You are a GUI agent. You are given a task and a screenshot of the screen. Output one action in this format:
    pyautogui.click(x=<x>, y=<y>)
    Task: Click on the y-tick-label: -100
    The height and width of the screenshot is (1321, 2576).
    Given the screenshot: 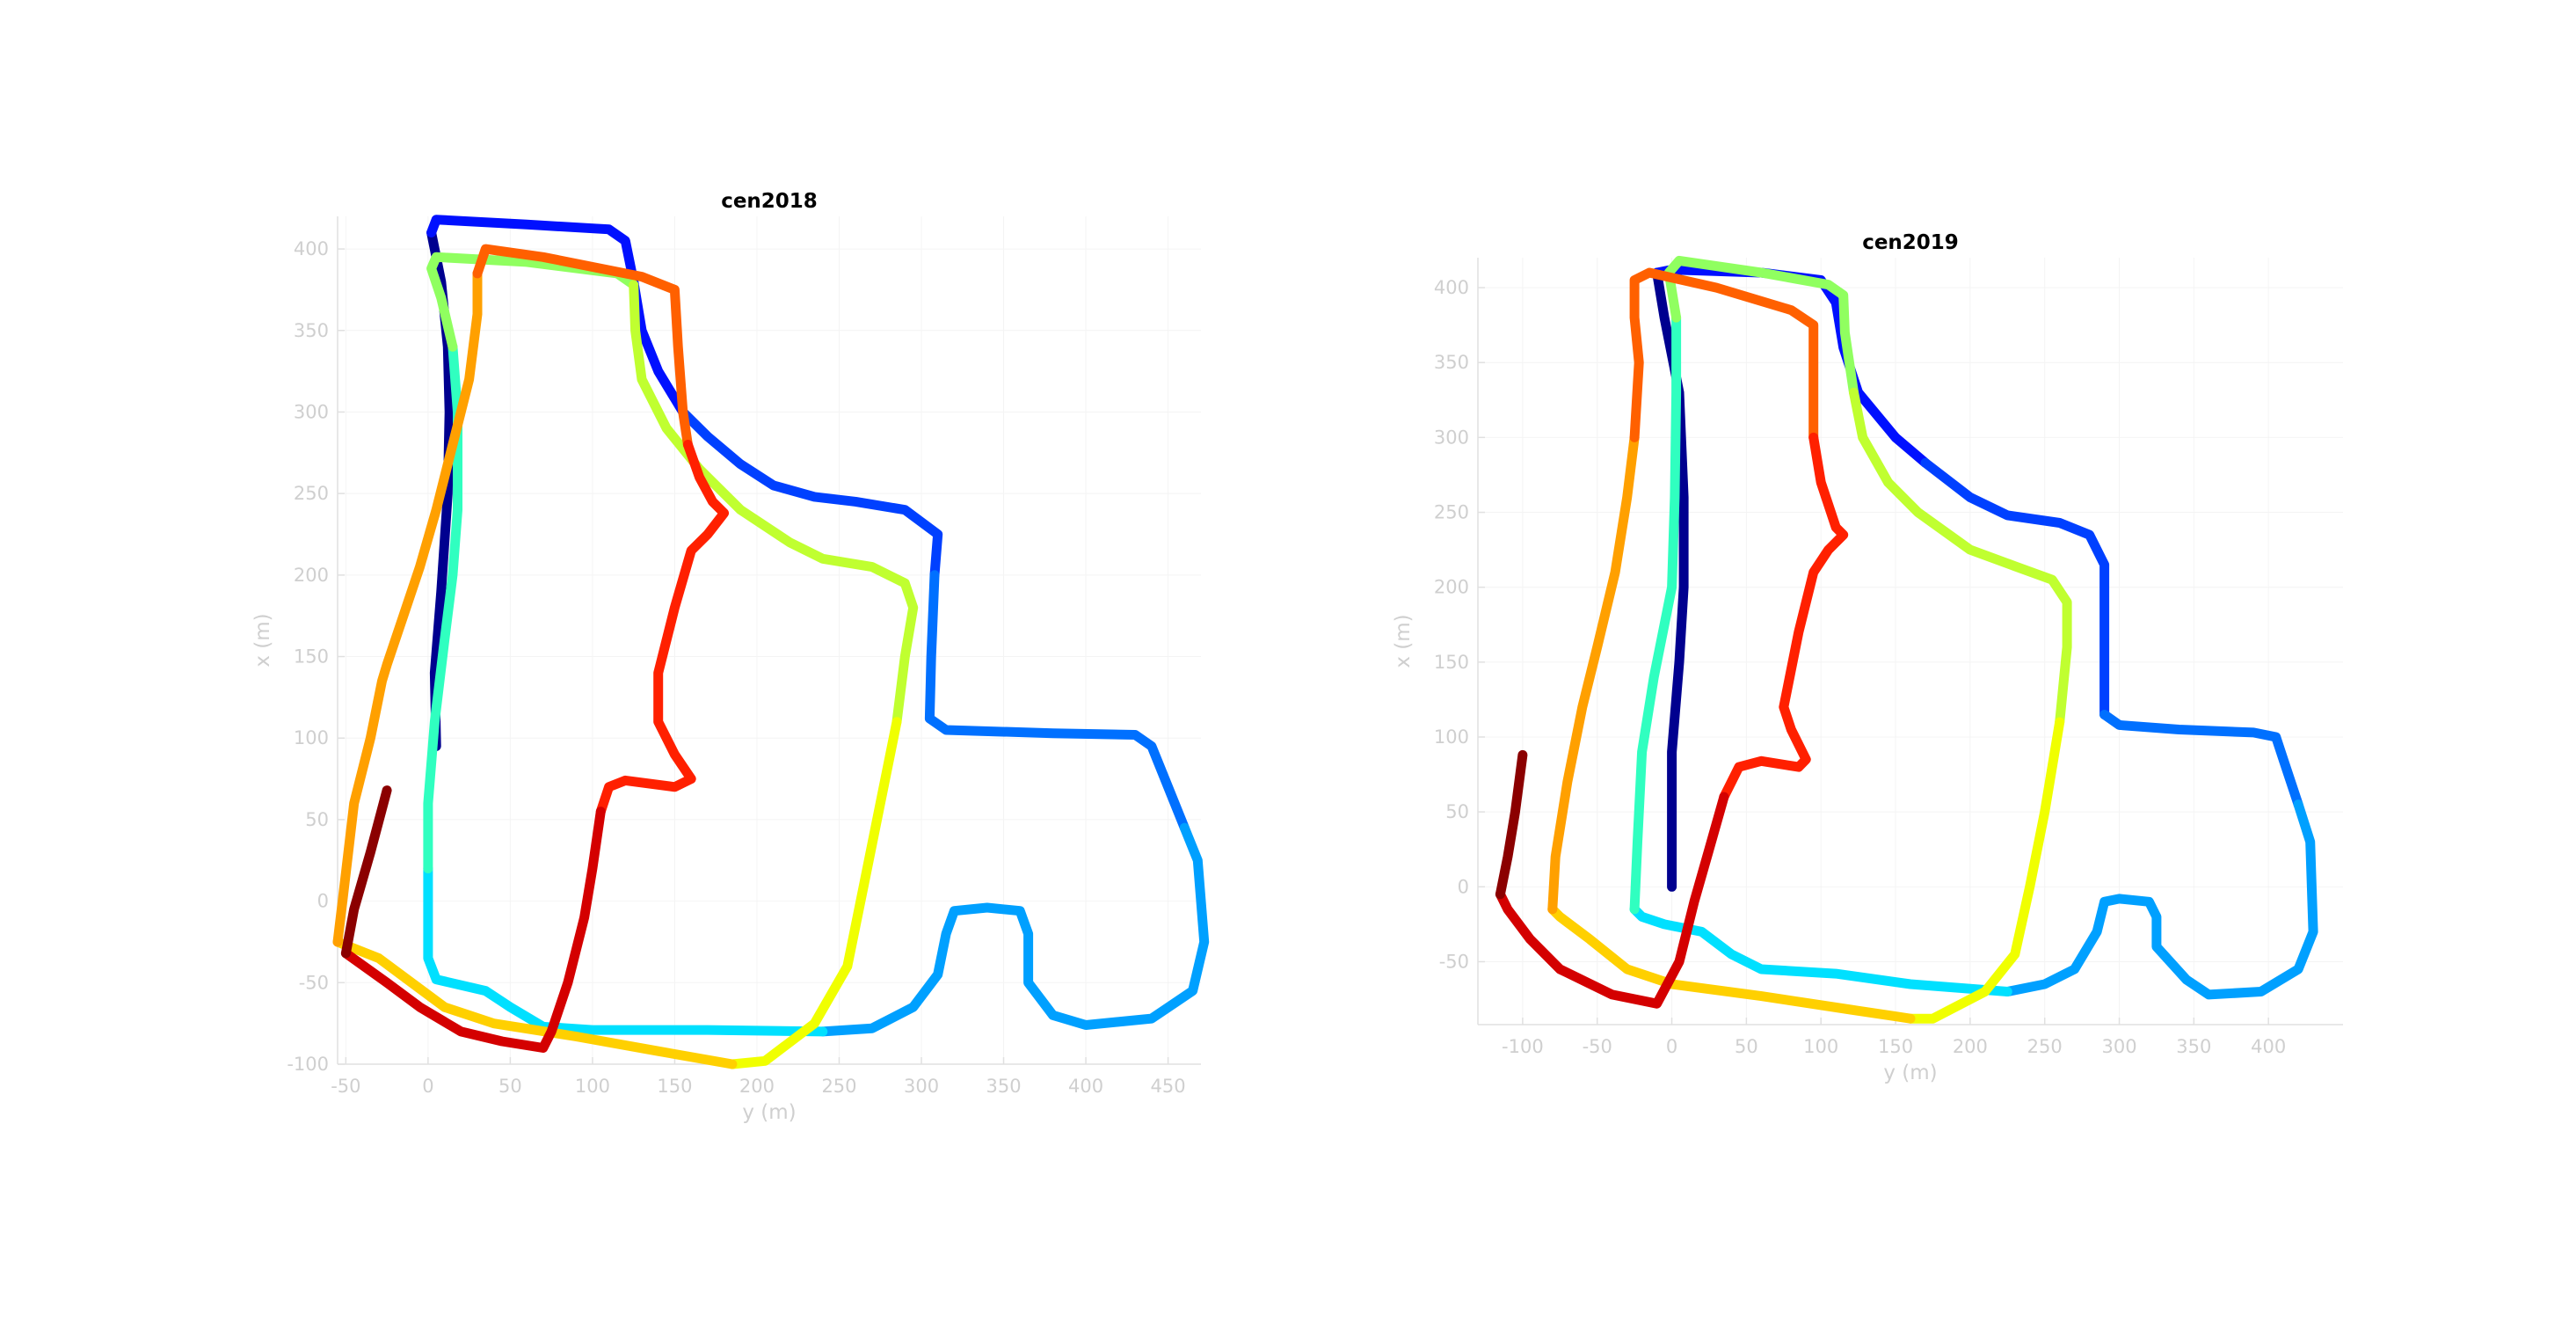 What is the action you would take?
    pyautogui.click(x=308, y=1064)
    